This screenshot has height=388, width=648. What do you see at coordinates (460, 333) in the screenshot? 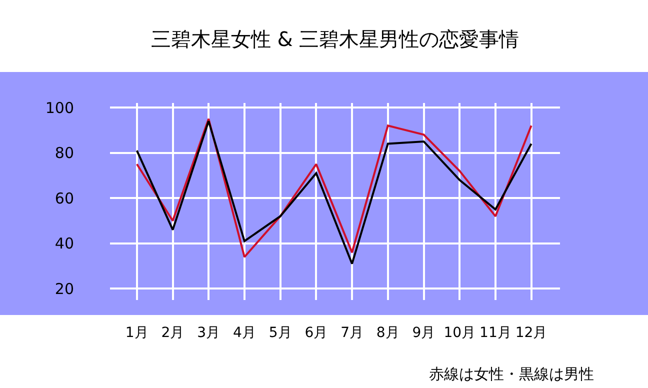
I see `x-tick-label: 10月` at bounding box center [460, 333].